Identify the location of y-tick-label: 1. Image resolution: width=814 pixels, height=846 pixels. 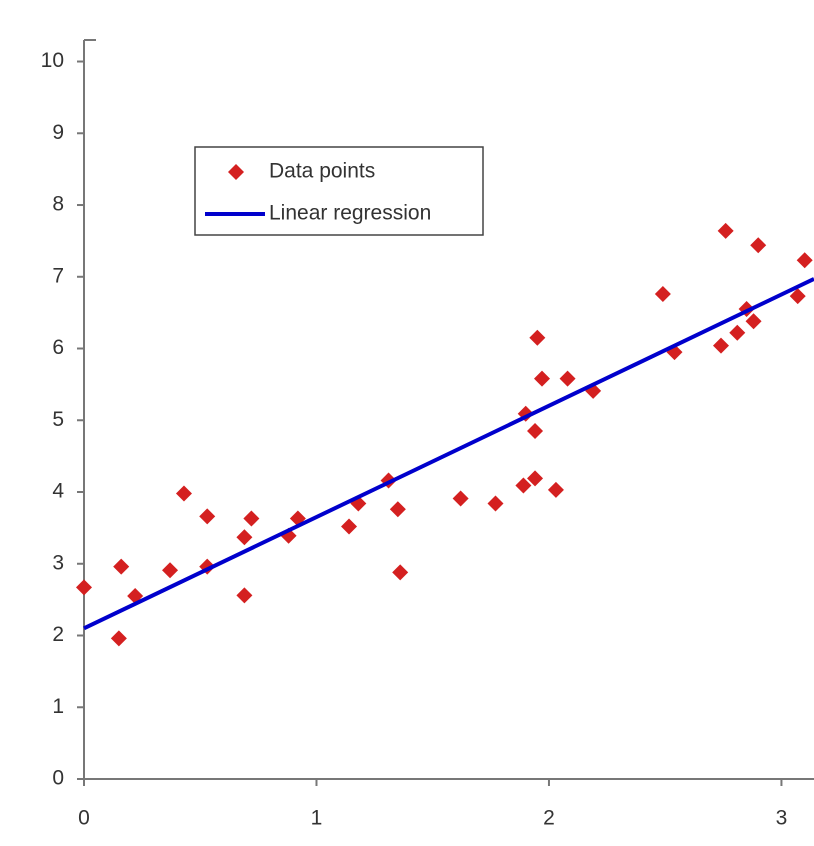
(58, 706).